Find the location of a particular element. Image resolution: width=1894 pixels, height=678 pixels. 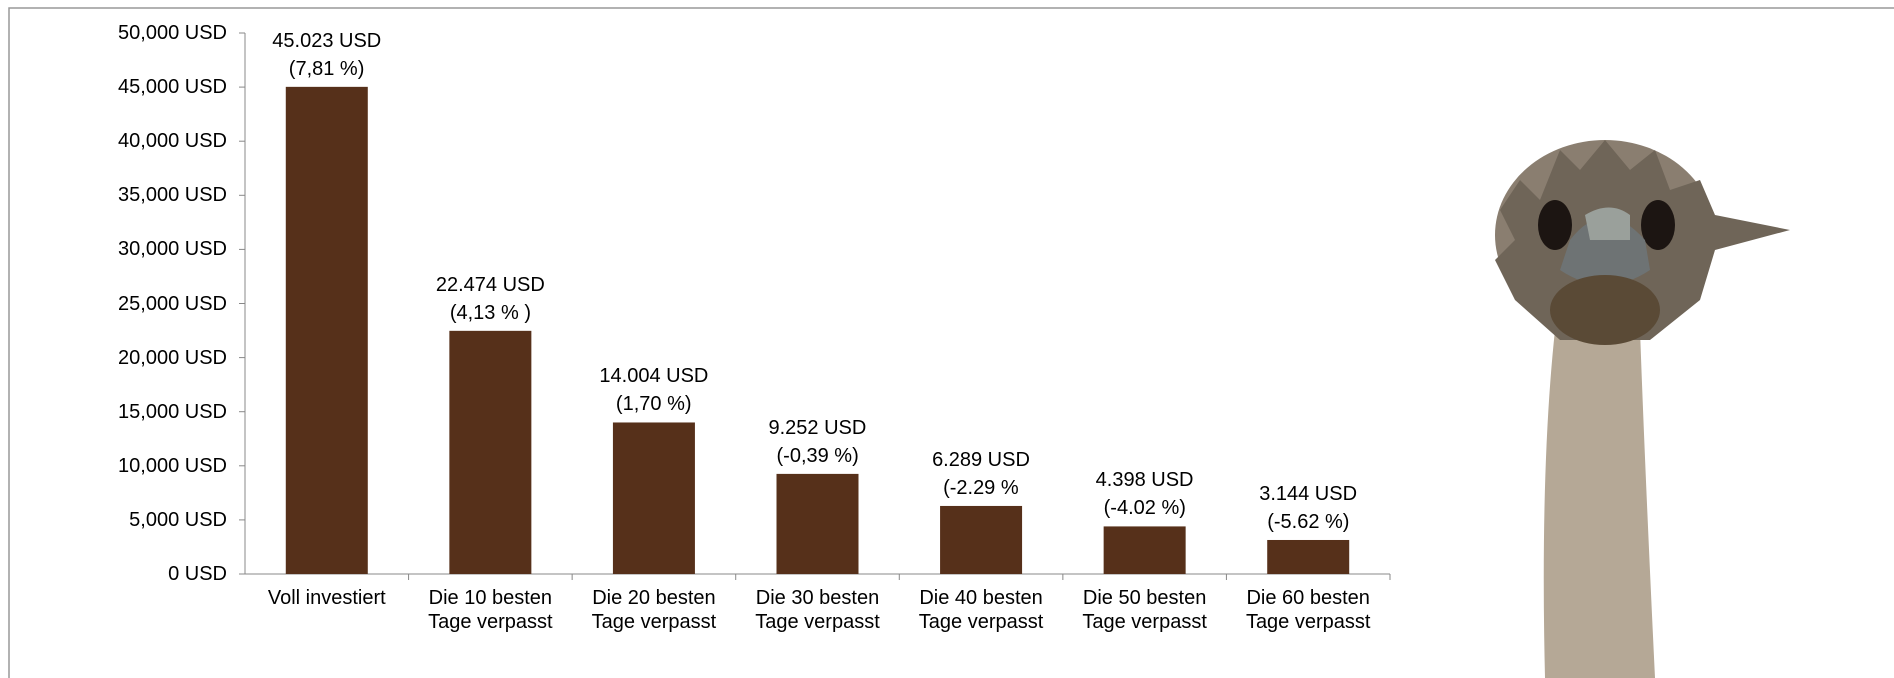

return-label: (-5.62 %) is located at coordinates (1308, 521).